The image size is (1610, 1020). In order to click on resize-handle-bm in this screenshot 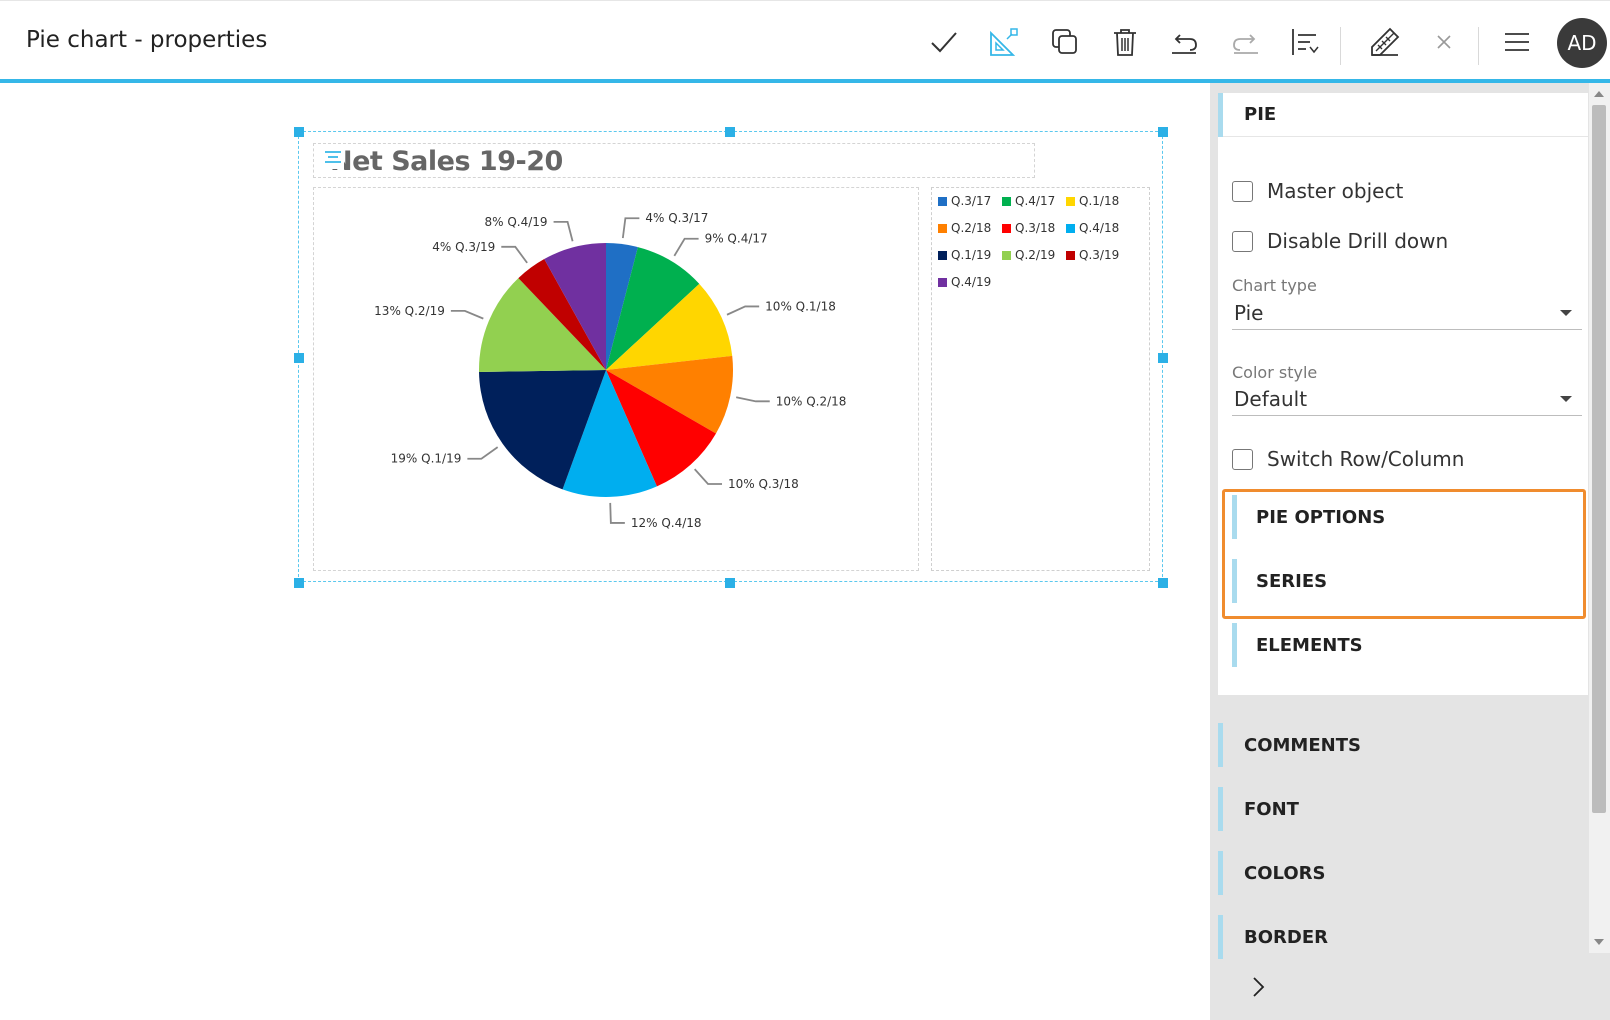, I will do `click(730, 583)`.